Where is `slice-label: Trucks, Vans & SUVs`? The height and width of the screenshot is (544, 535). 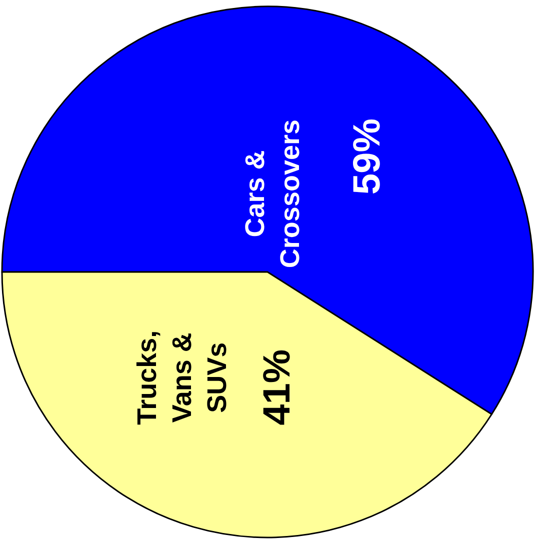
slice-label: Trucks, Vans & SUVs is located at coordinates (182, 377).